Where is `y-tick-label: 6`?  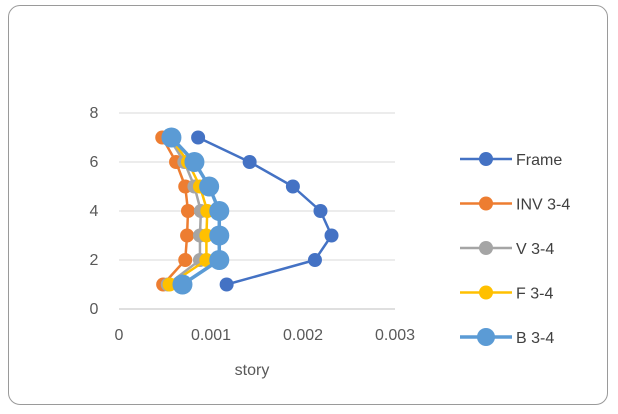
y-tick-label: 6 is located at coordinates (94, 162).